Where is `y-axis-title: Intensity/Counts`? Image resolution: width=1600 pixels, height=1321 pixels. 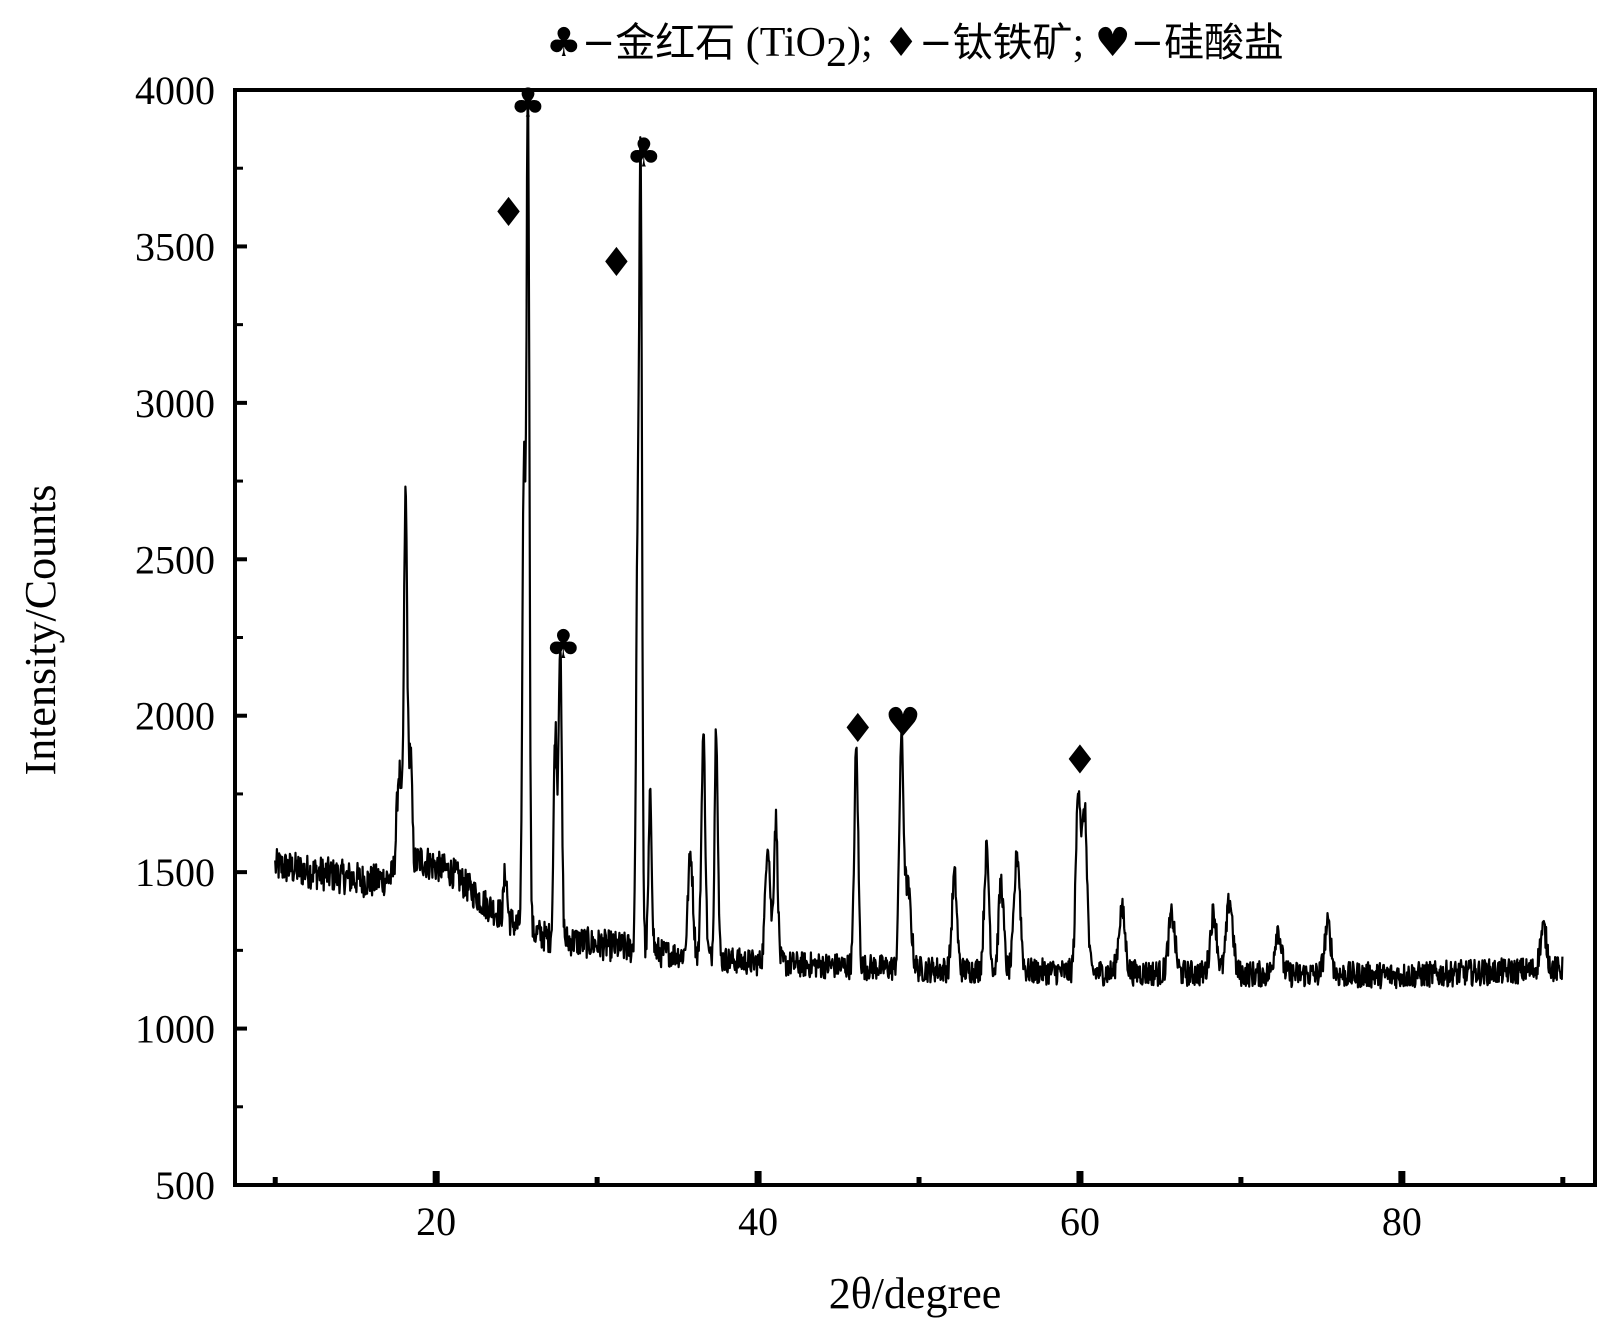 y-axis-title: Intensity/Counts is located at coordinates (40, 630).